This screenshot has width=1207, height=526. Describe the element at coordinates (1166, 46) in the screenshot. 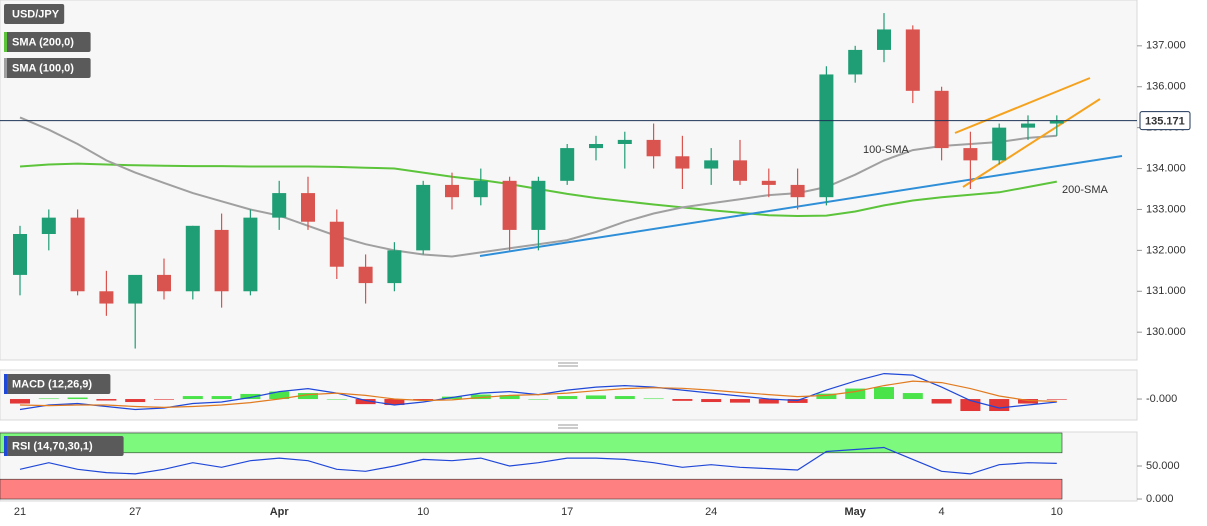

I see `y-tick-label: 137.000` at that location.